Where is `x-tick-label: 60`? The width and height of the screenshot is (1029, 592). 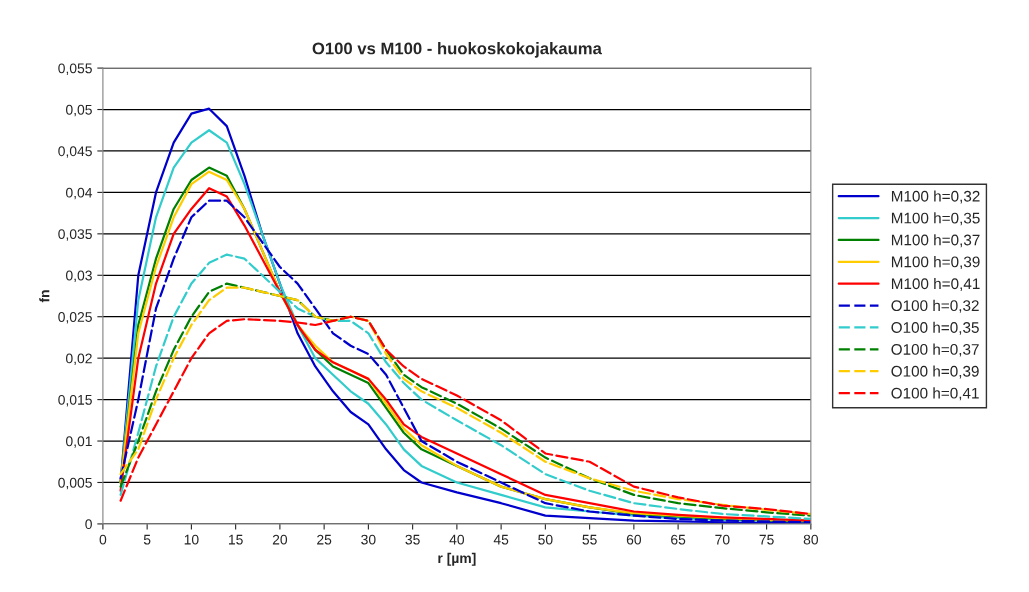
x-tick-label: 60 is located at coordinates (634, 539).